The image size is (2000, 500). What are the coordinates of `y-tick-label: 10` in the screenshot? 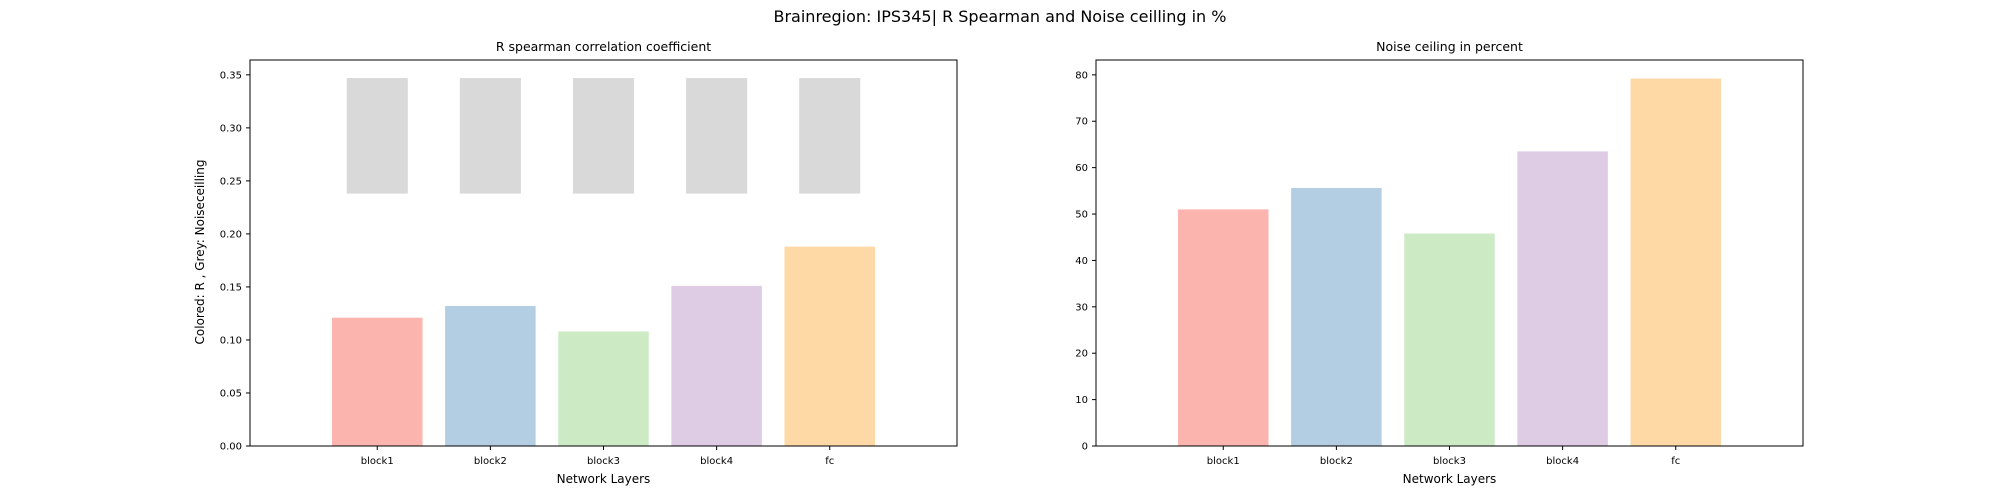 It's located at (1081, 400).